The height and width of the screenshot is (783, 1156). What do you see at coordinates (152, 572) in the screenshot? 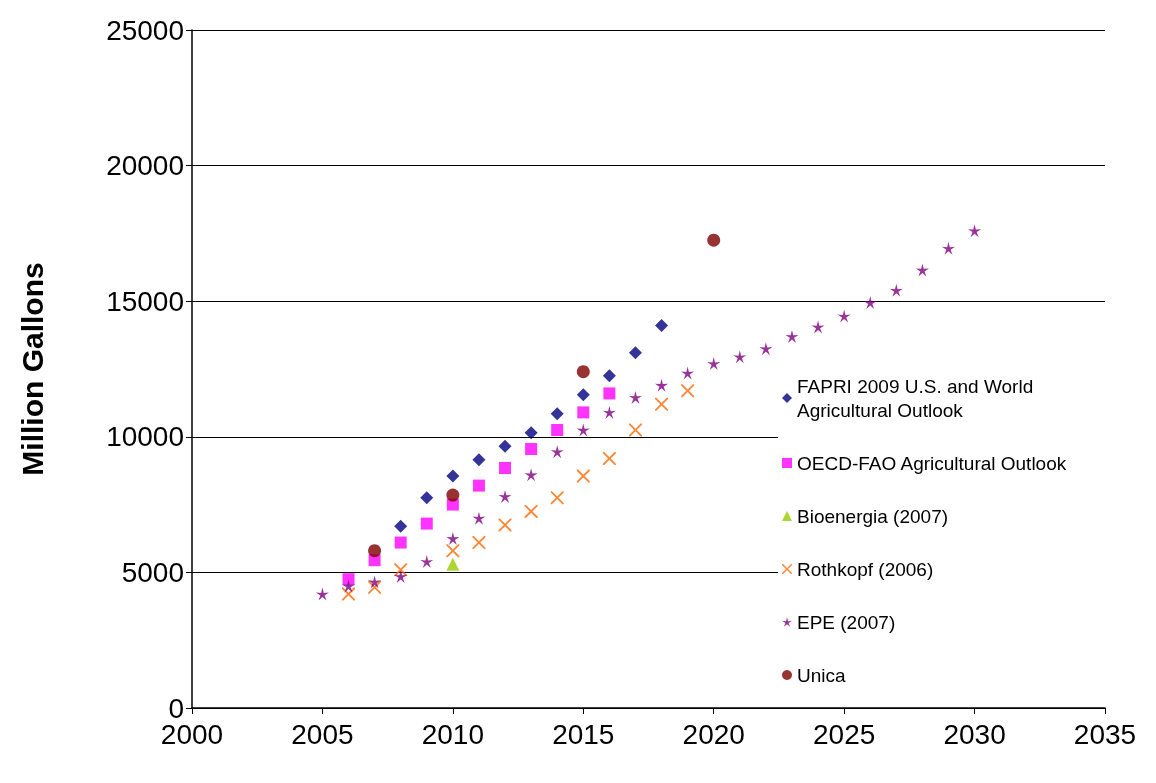
I see `y-tick-label: 5000` at bounding box center [152, 572].